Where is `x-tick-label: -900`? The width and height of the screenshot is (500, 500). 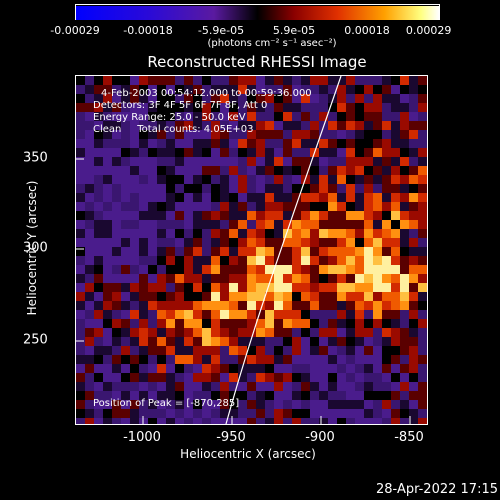 x-tick-label: -900 is located at coordinates (320, 437).